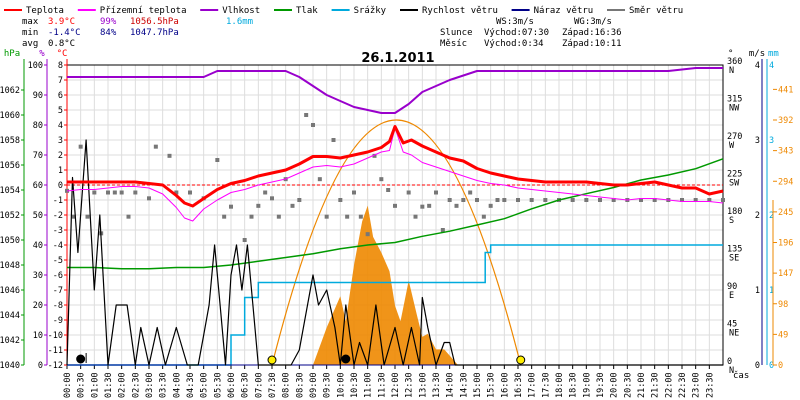 Image resolution: width=800 pixels, height=400 pixels. What do you see at coordinates (38, 126) in the screenshot?
I see `humidity-tick-label: 80` at bounding box center [38, 126].